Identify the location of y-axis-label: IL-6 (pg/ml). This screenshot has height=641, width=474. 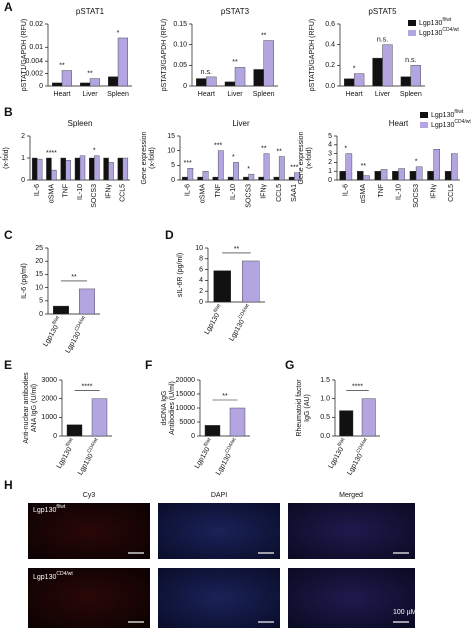
(24, 281).